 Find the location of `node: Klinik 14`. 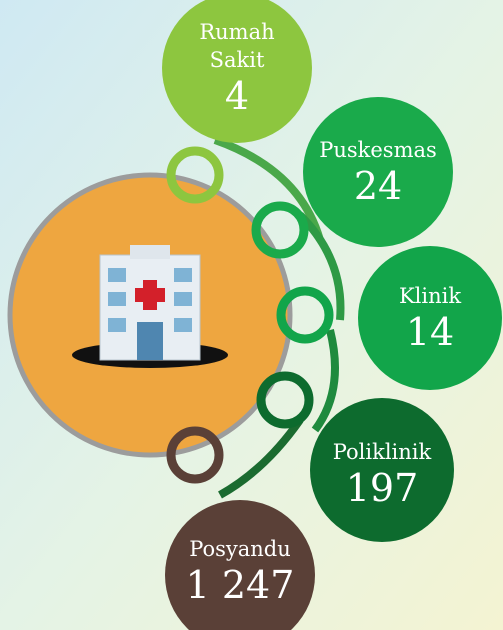

node: Klinik 14 is located at coordinates (430, 318).